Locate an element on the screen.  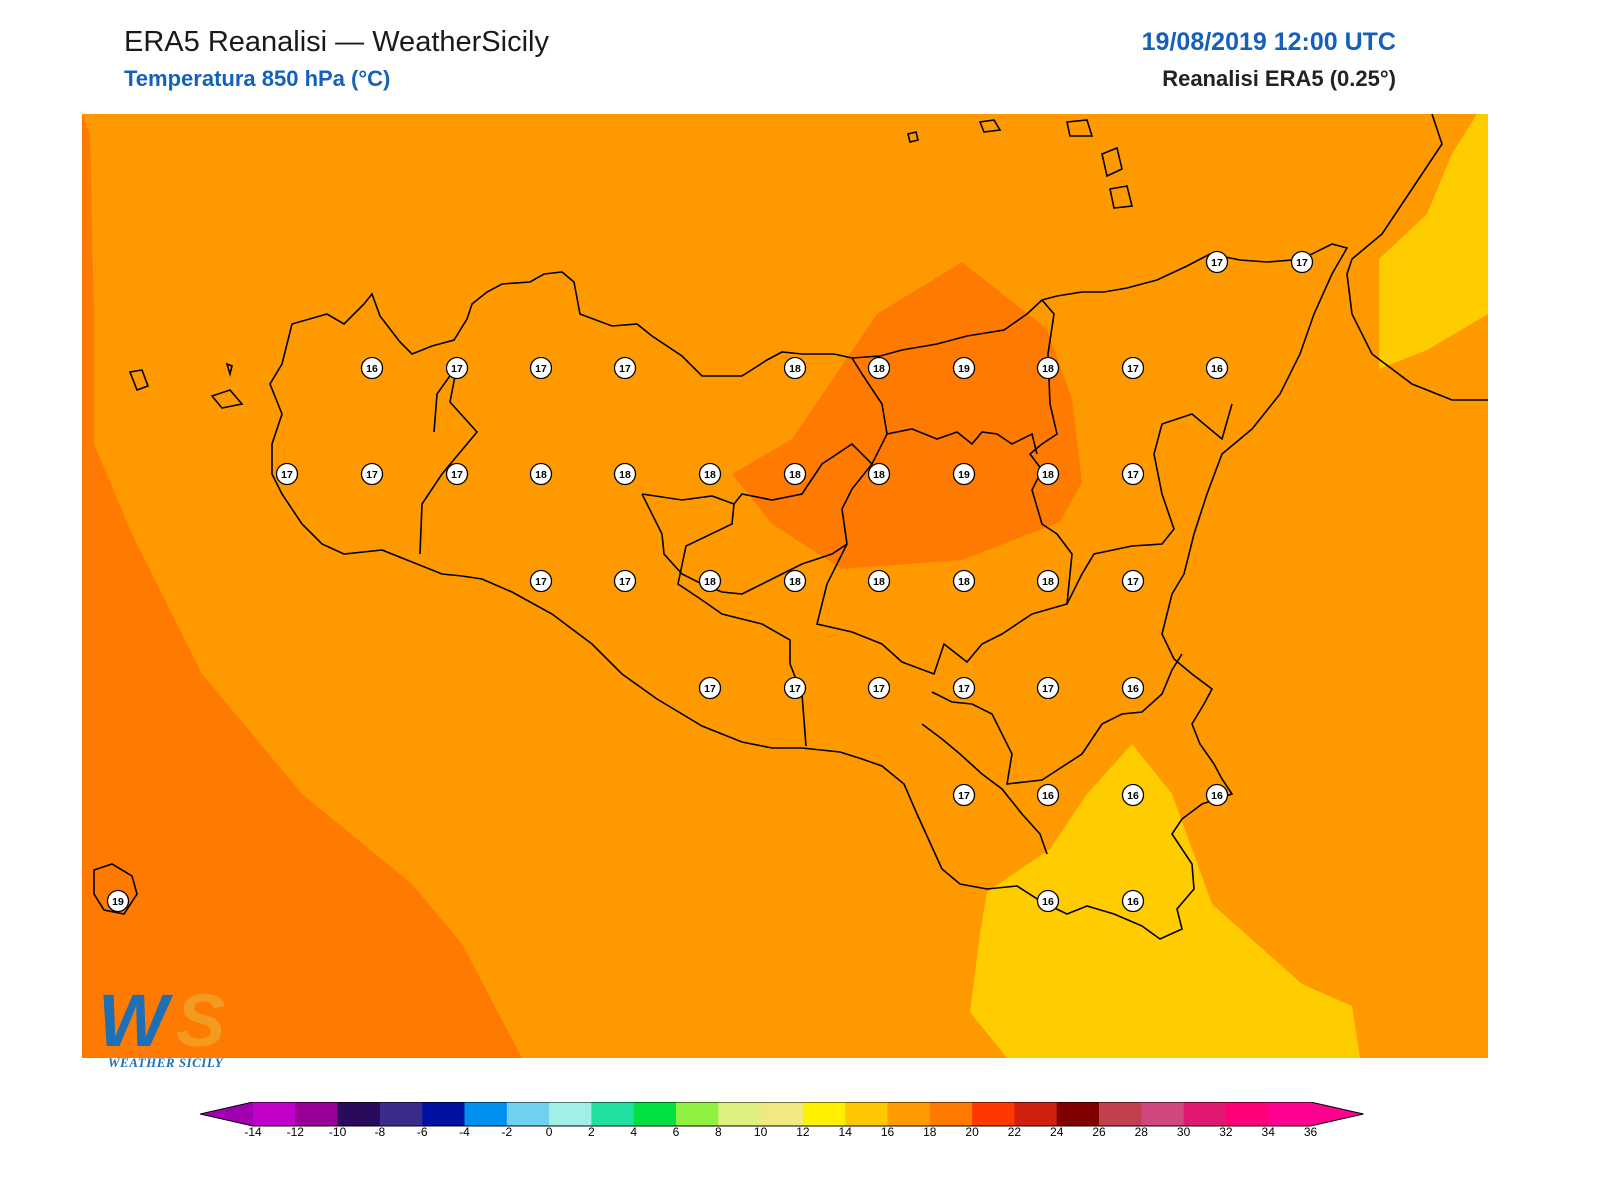
colorbar-tick-label: 34 is located at coordinates (1269, 1130).